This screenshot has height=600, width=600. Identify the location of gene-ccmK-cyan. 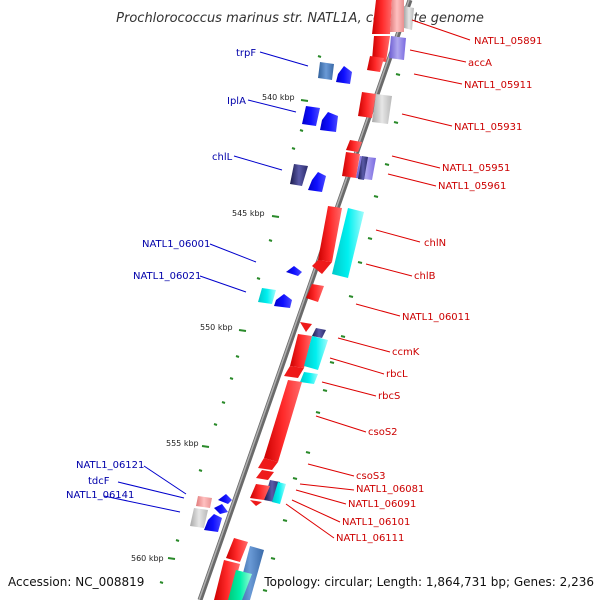
(316, 353).